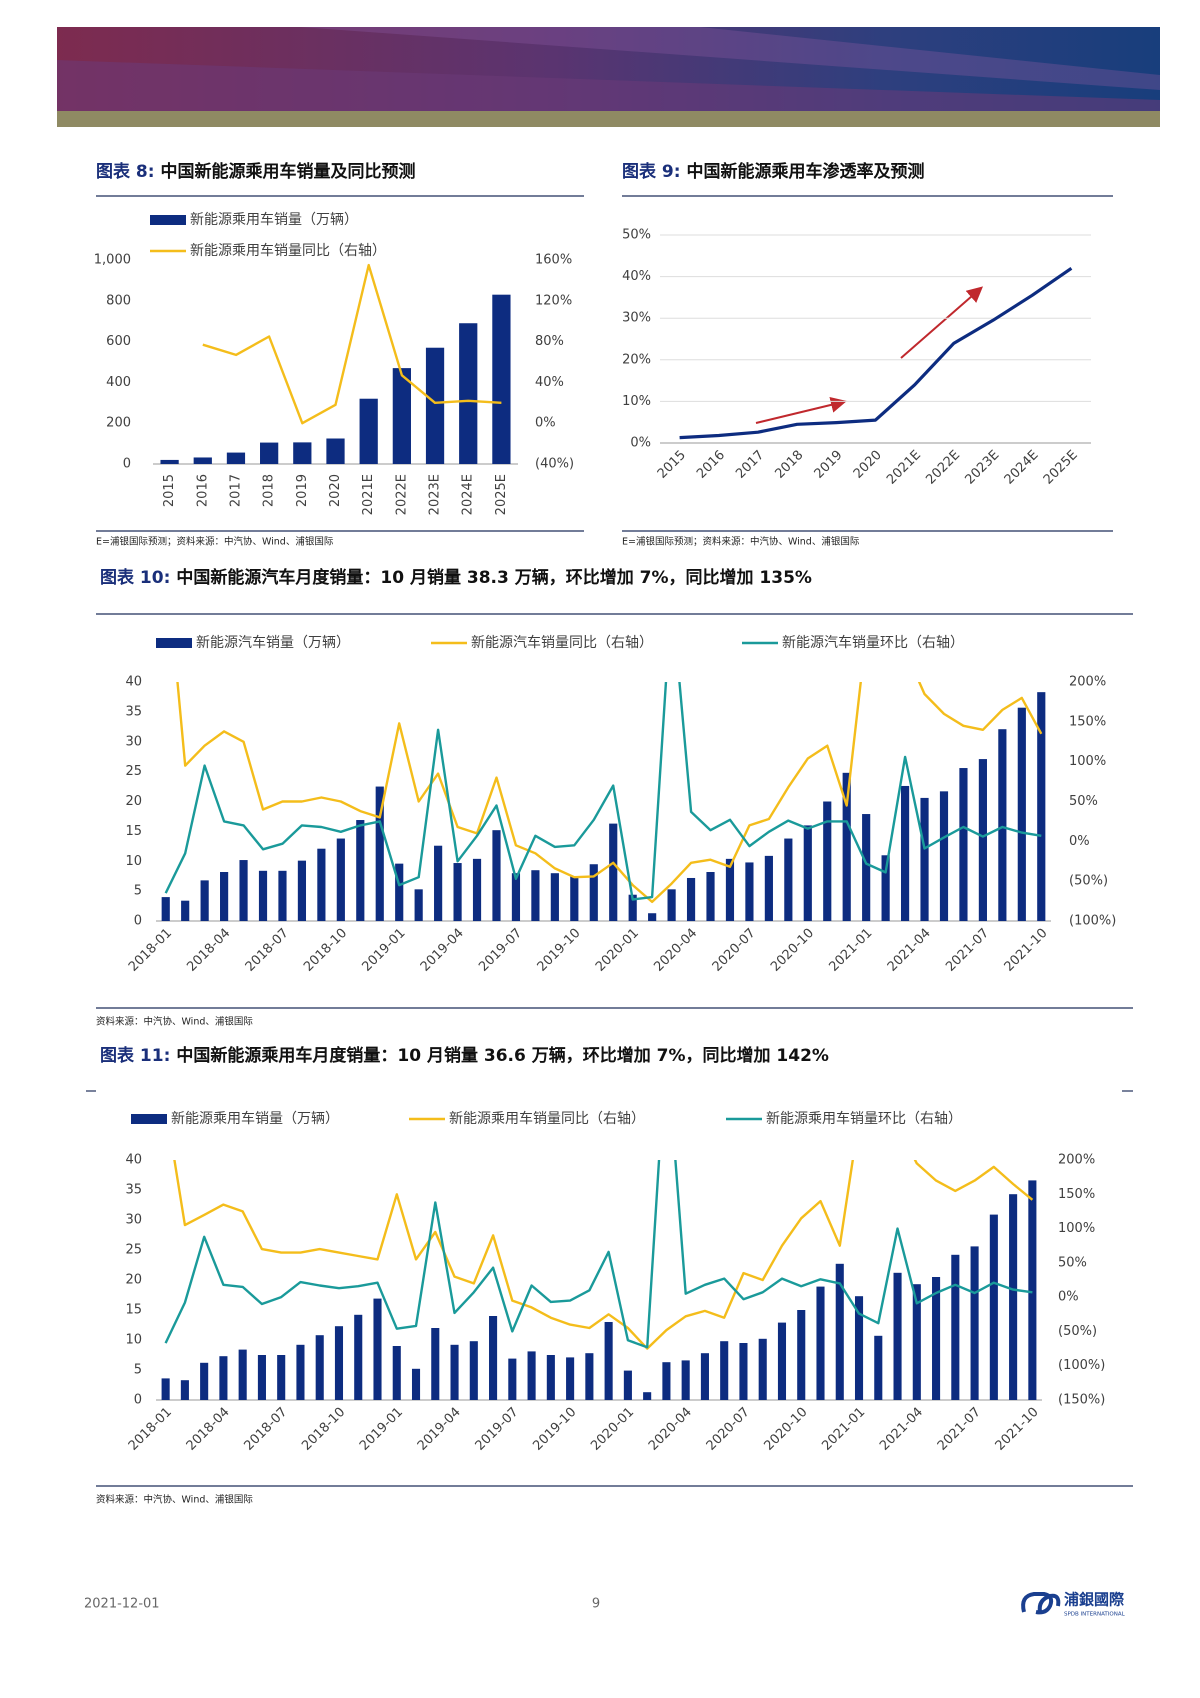 This screenshot has height=1698, width=1200. What do you see at coordinates (288, 250) in the screenshot?
I see `legend-label: 新能源乘用车销量同比（右轴）` at bounding box center [288, 250].